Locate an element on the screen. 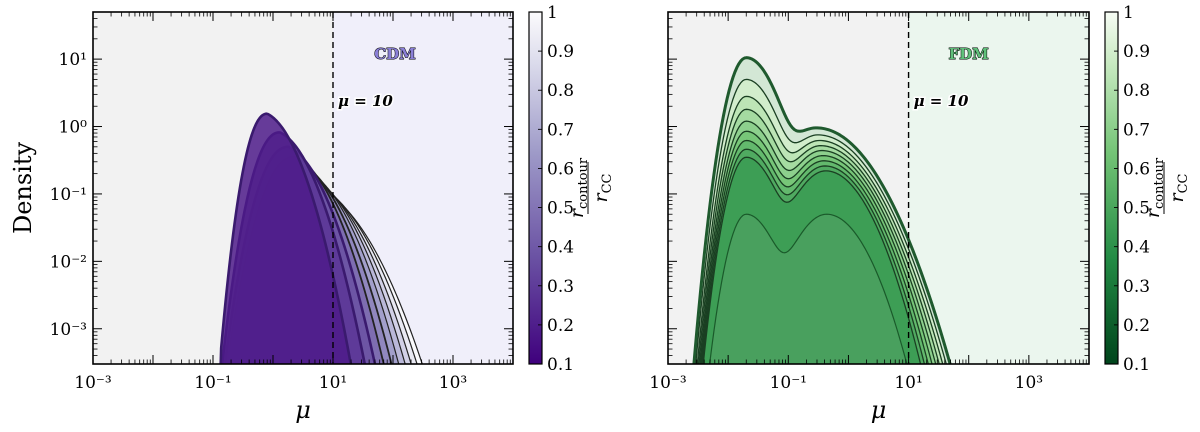 The image size is (1200, 432). curve-group is located at coordinates (321, 238).